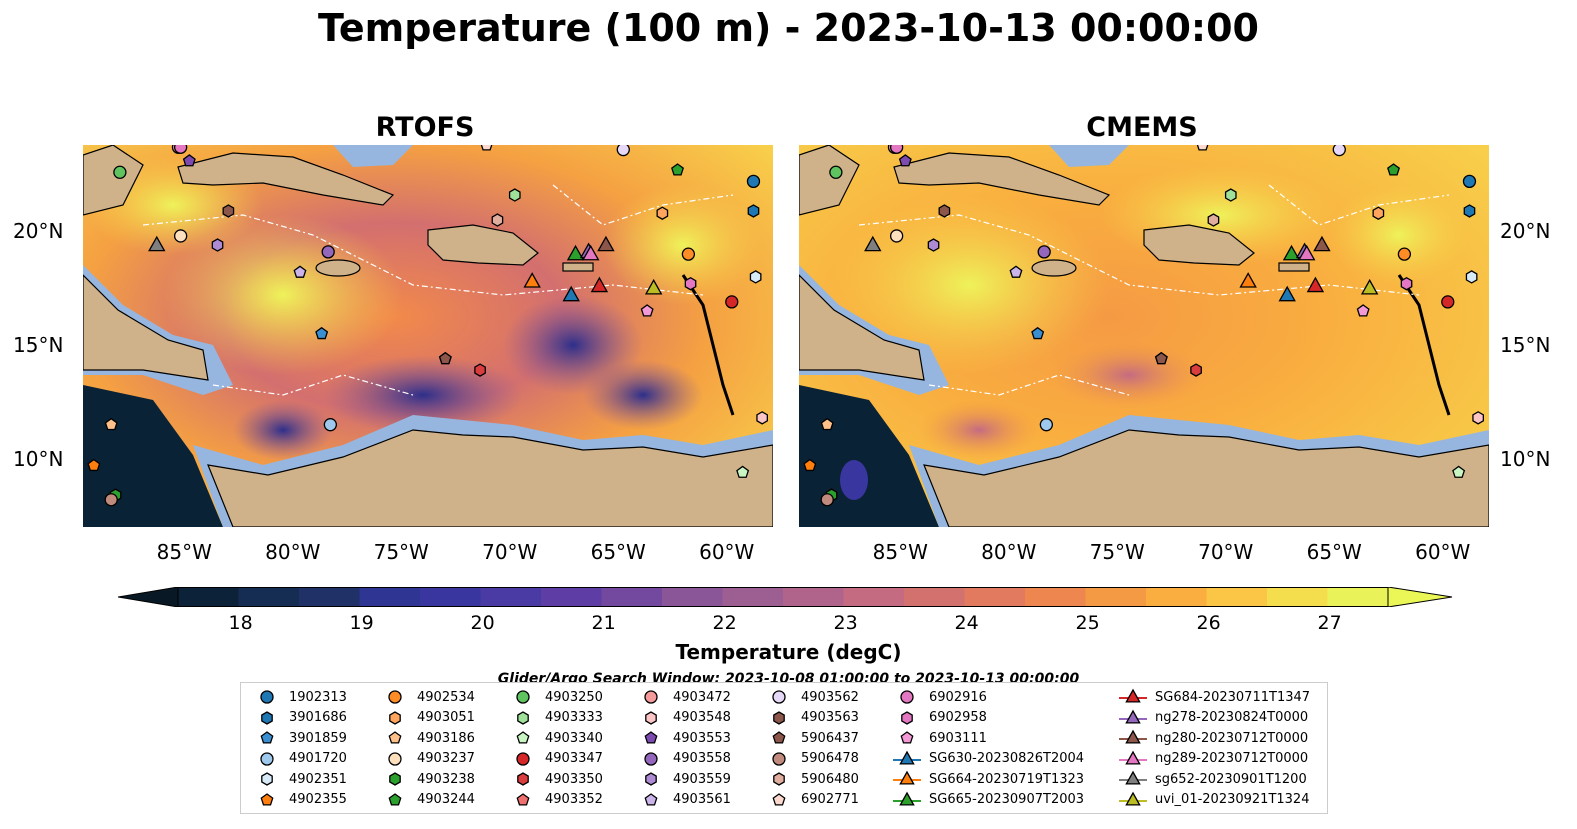 The width and height of the screenshot is (1577, 829). I want to click on legend-item: 4903548, so click(683, 718).